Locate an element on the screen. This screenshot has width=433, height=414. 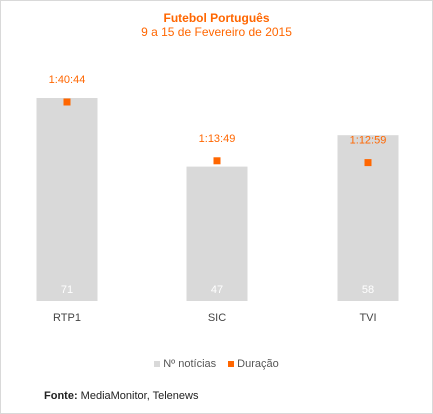
duration-label: 1:12:59 is located at coordinates (368, 141).